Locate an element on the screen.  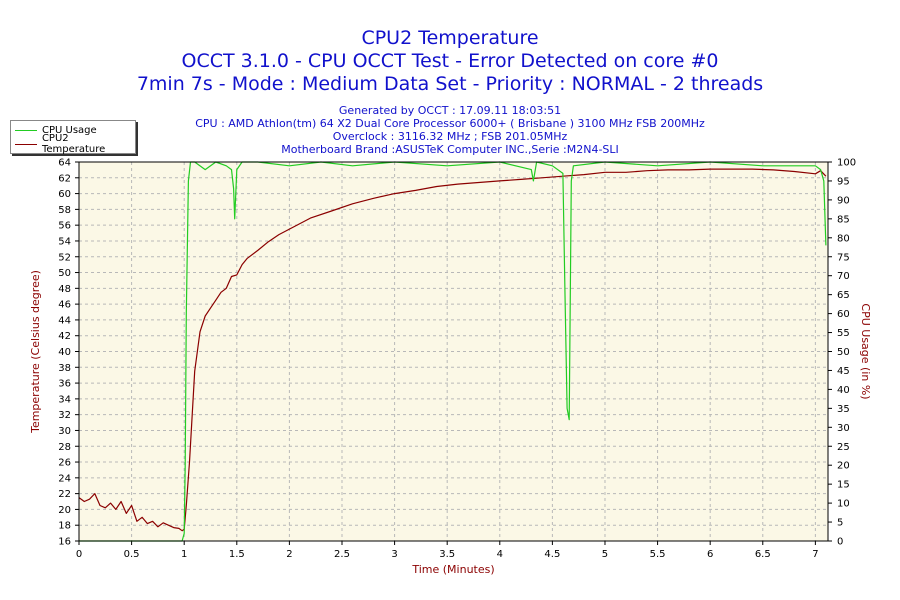
y-tick-label: 16 is located at coordinates (64, 542).